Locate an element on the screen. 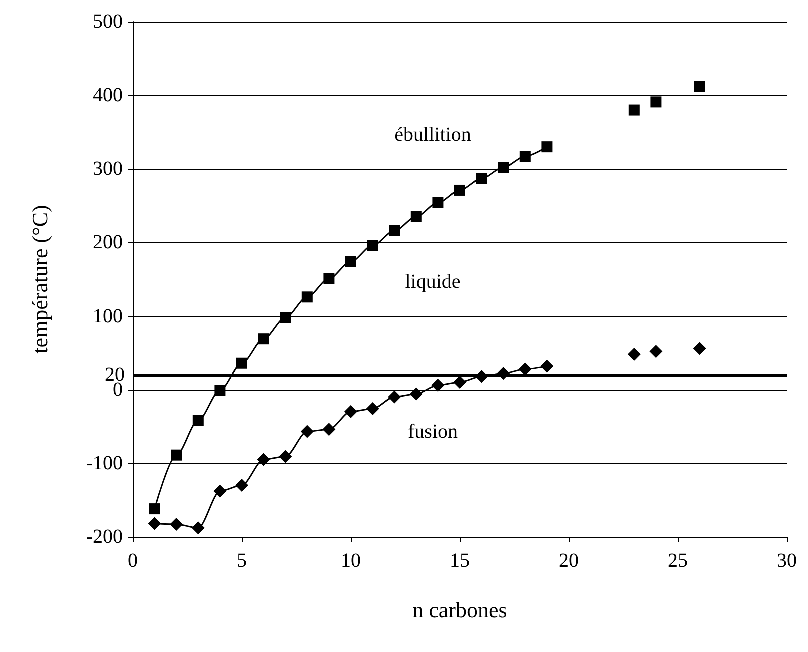  y-tick-label: -100 is located at coordinates (104, 463).